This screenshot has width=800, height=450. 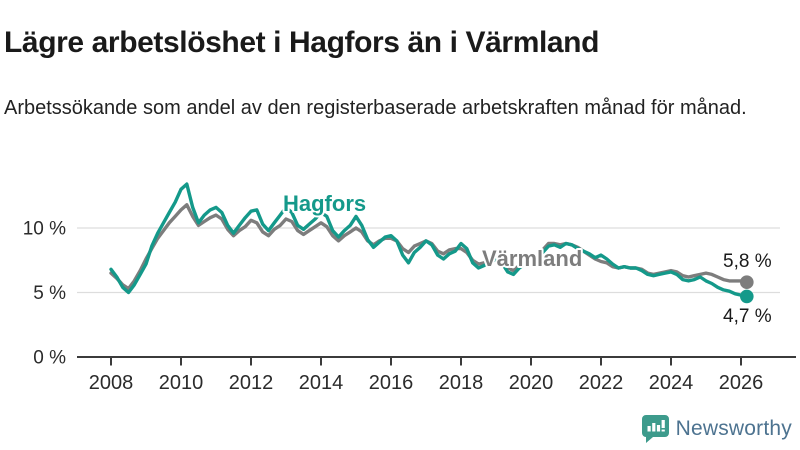 I want to click on newsworthy-logo-text: Newsworthy, so click(x=733, y=428).